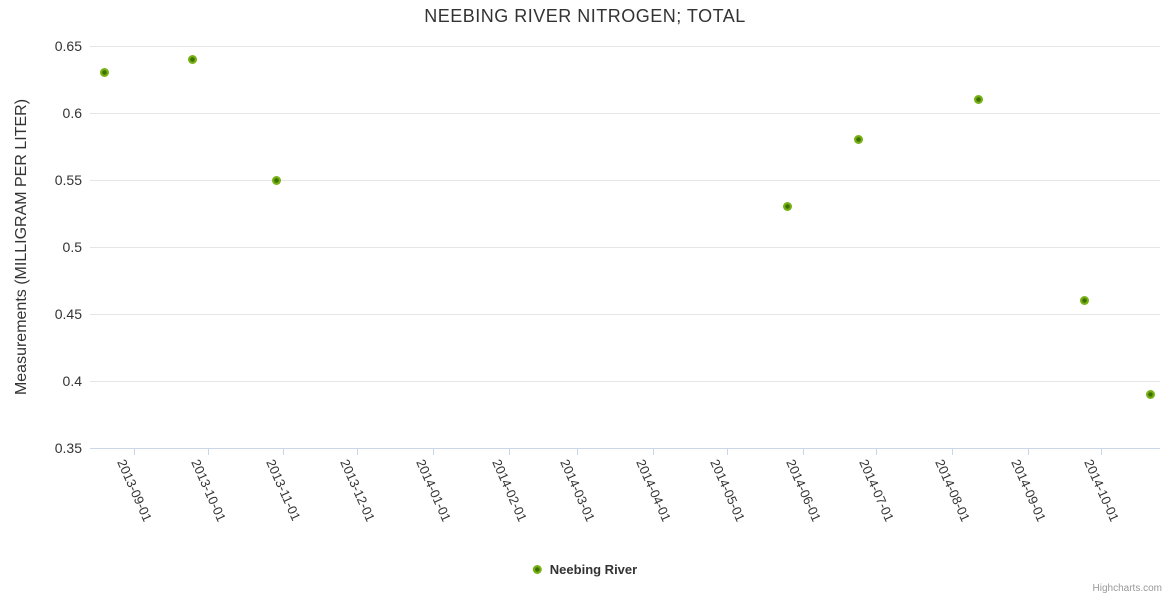  Describe the element at coordinates (537, 569) in the screenshot. I see `legend-marker-icon` at that location.